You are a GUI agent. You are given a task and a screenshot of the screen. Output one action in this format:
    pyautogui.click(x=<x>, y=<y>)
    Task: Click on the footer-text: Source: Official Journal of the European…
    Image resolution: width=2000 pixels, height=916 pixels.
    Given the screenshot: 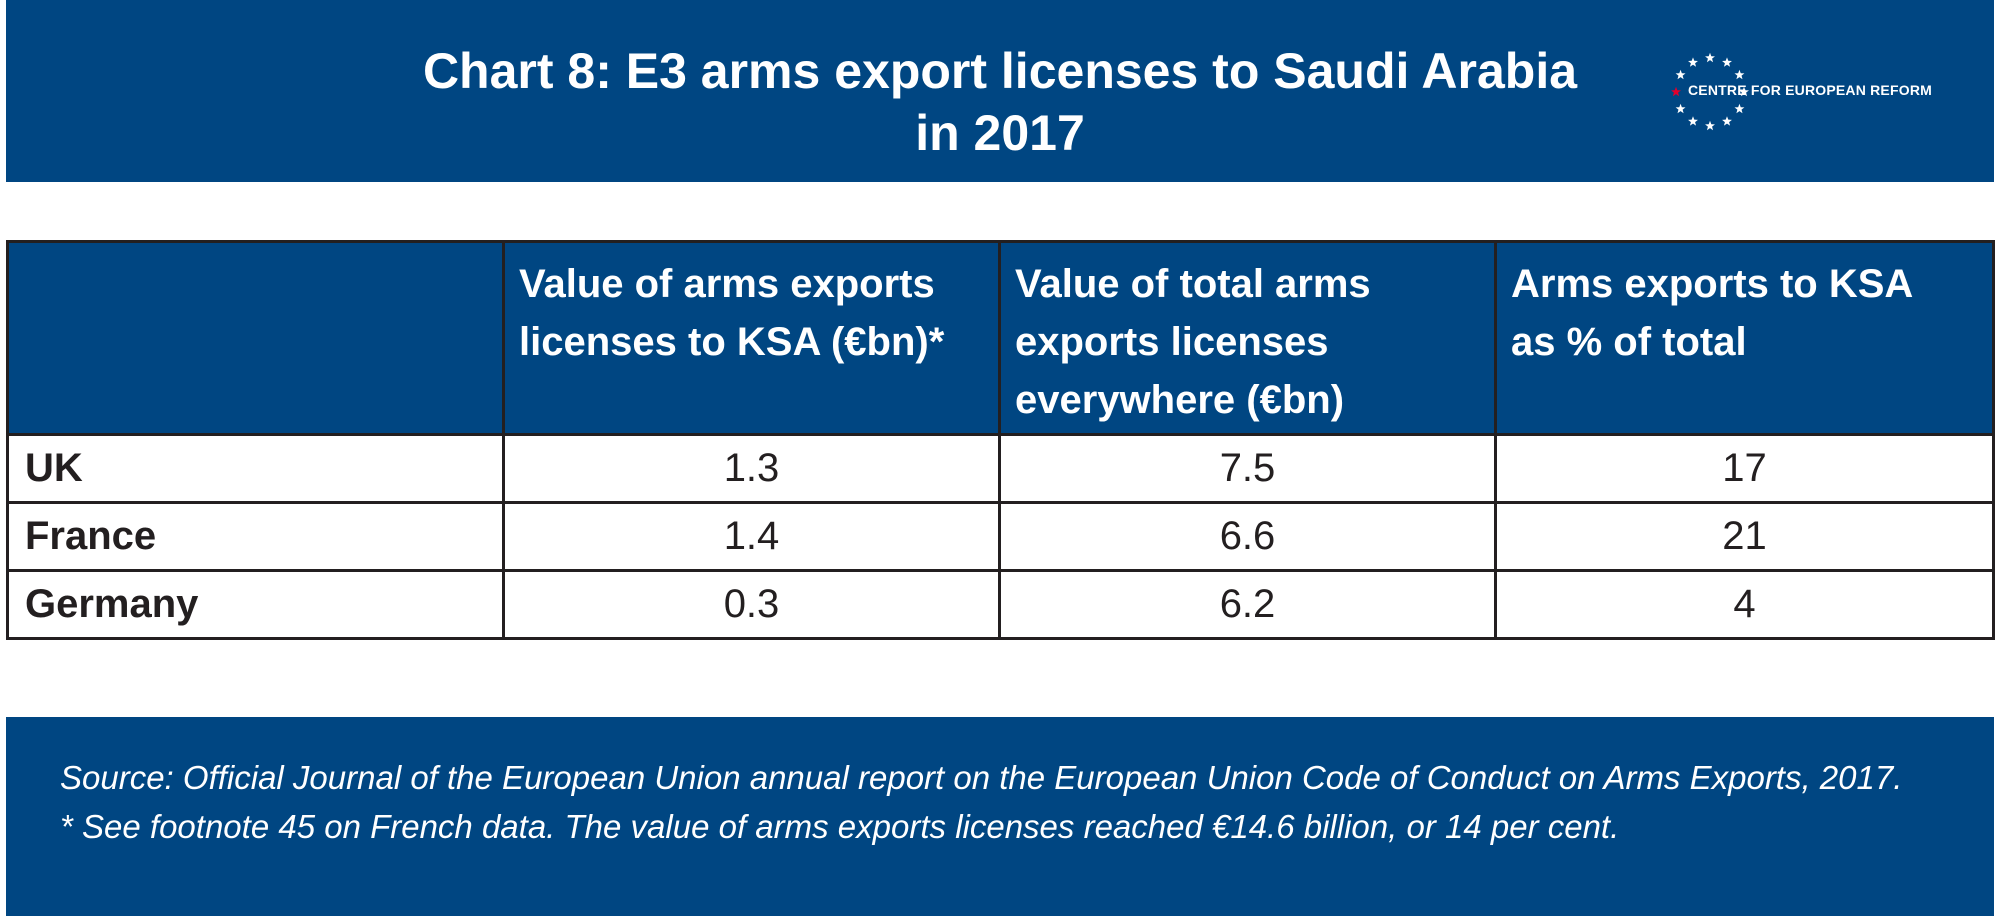 What is the action you would take?
    pyautogui.click(x=1000, y=802)
    